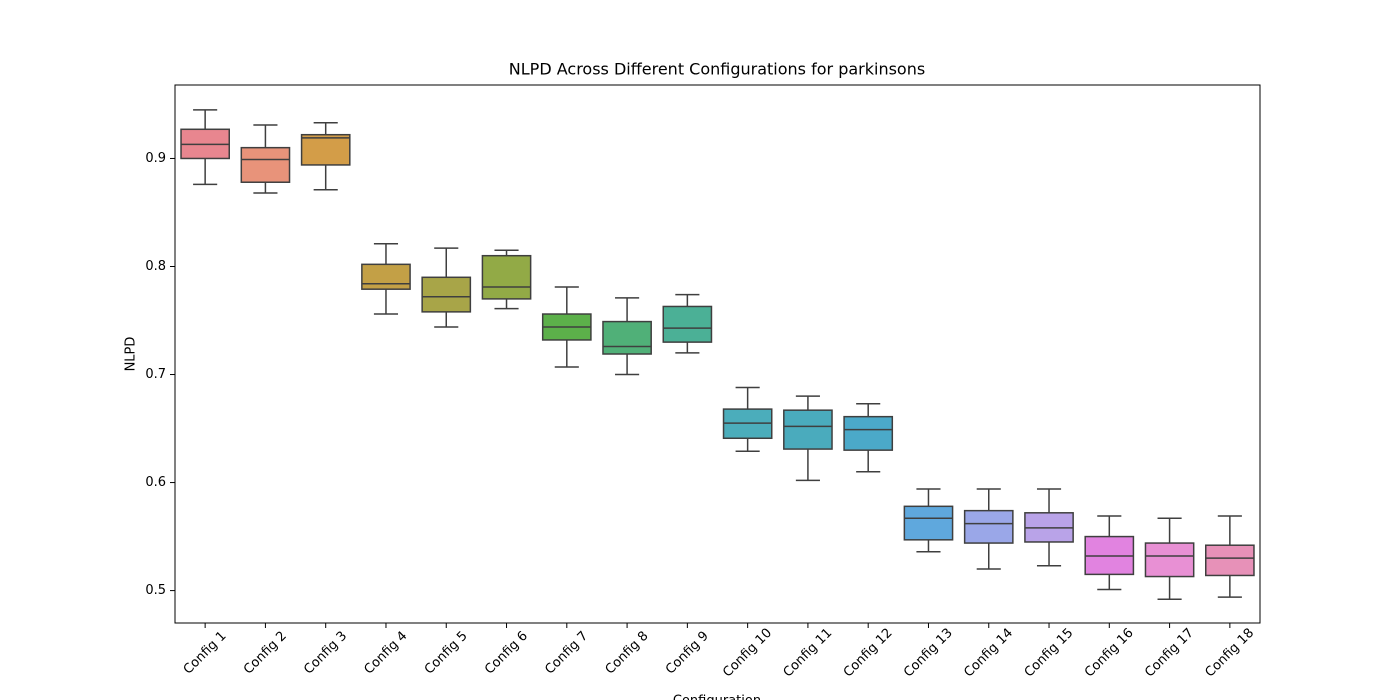  What do you see at coordinates (131, 354) in the screenshot?
I see `y-axis-label: NLPD` at bounding box center [131, 354].